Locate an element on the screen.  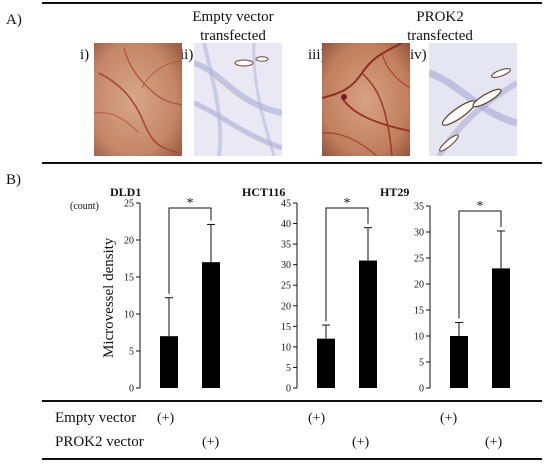
photo-ii-stained-section is located at coordinates (238, 99).